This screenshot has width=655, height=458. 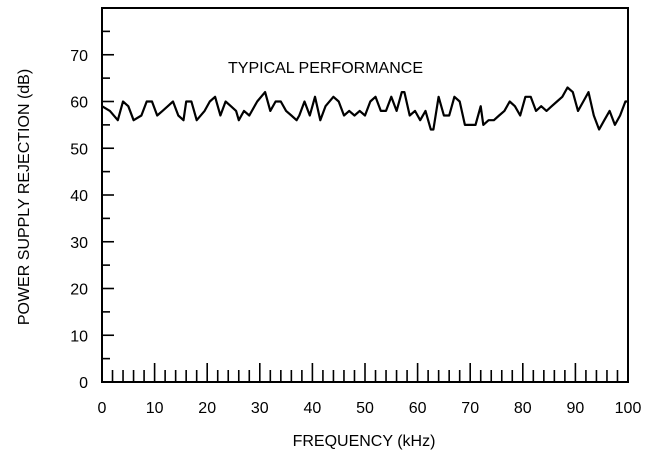 I want to click on y-tick-label: 40, so click(x=79, y=196).